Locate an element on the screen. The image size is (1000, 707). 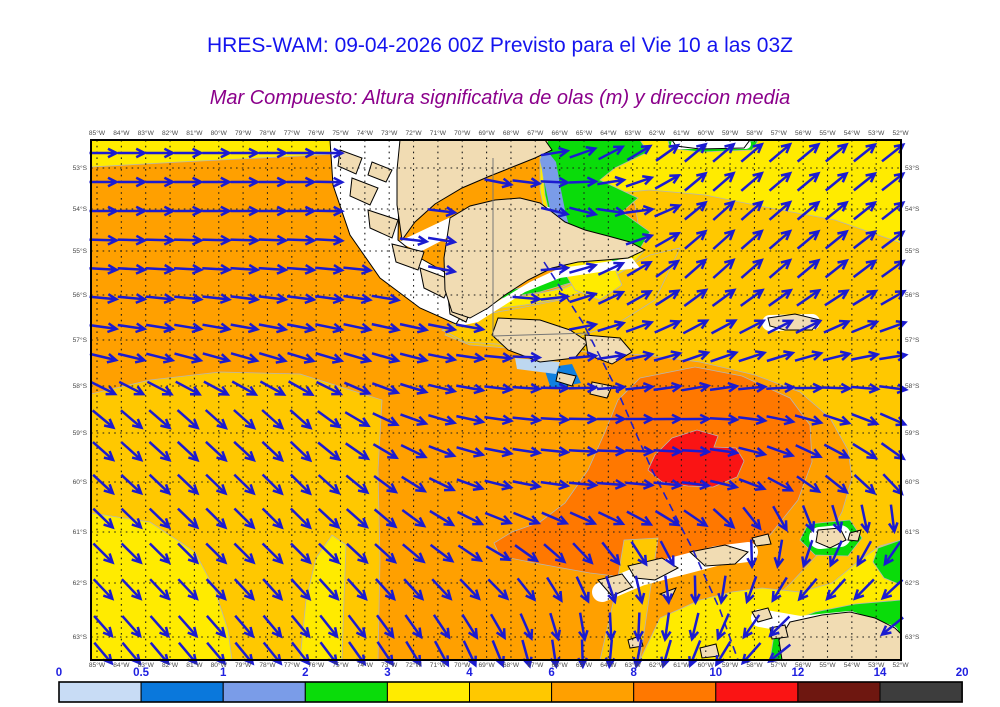
land-gibbs-islet is located at coordinates (761, 540).